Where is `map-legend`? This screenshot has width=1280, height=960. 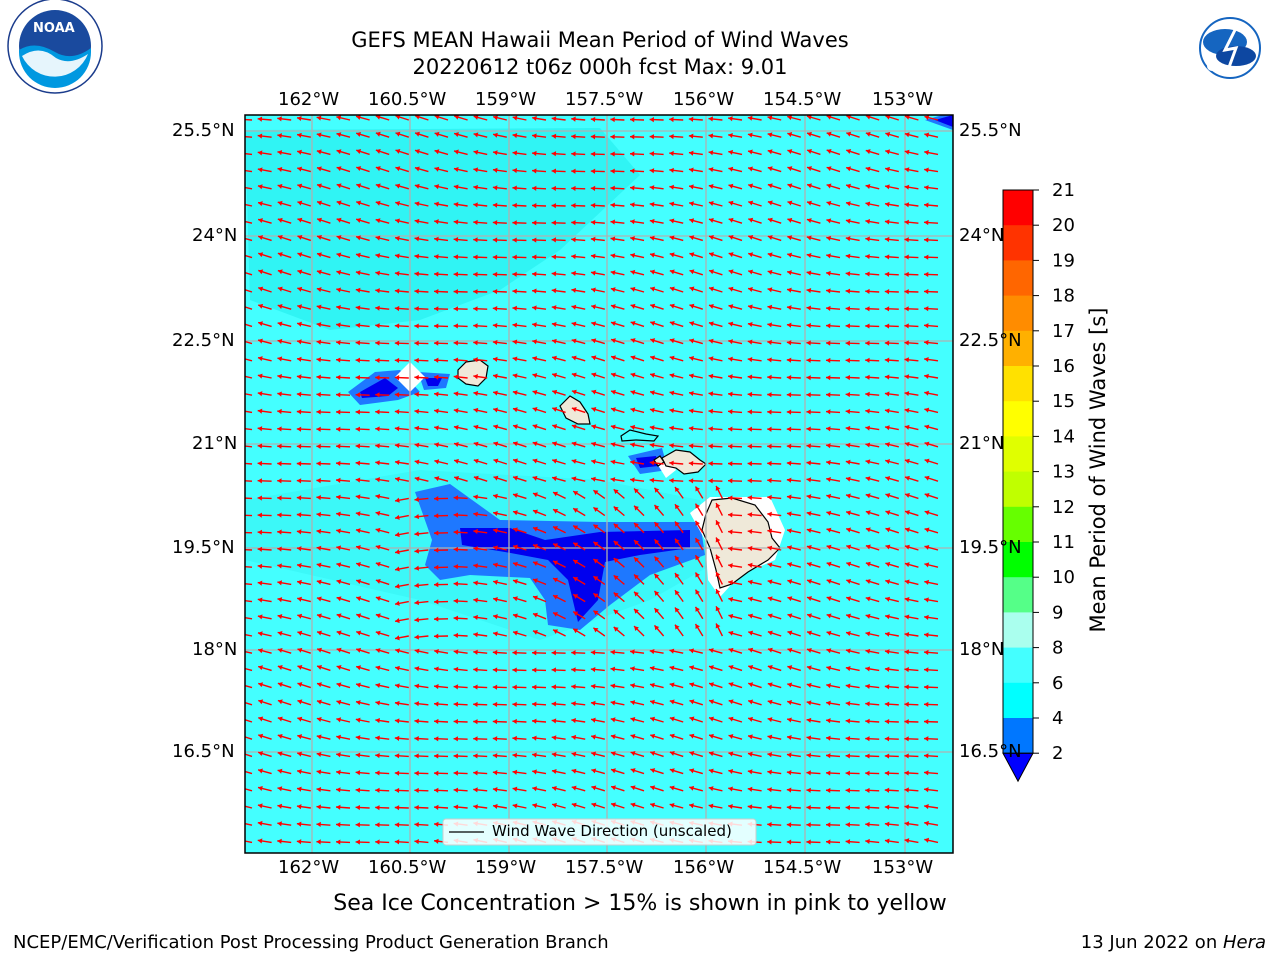 map-legend is located at coordinates (599, 832).